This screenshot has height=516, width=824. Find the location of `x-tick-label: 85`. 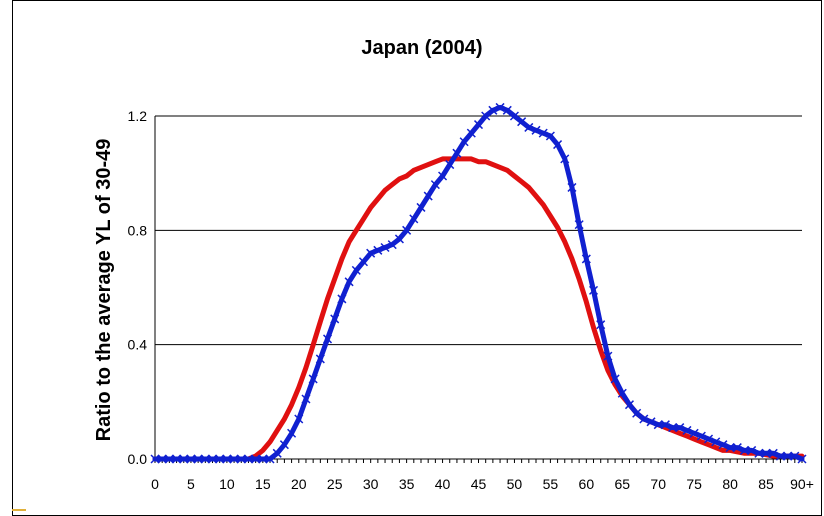

x-tick-label: 85 is located at coordinates (766, 484).